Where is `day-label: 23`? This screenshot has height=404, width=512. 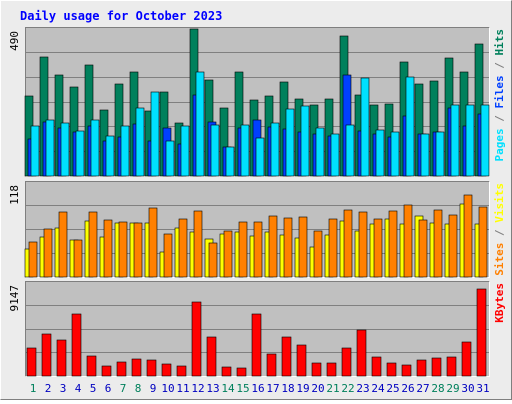 day-label: 23 is located at coordinates (362, 388).